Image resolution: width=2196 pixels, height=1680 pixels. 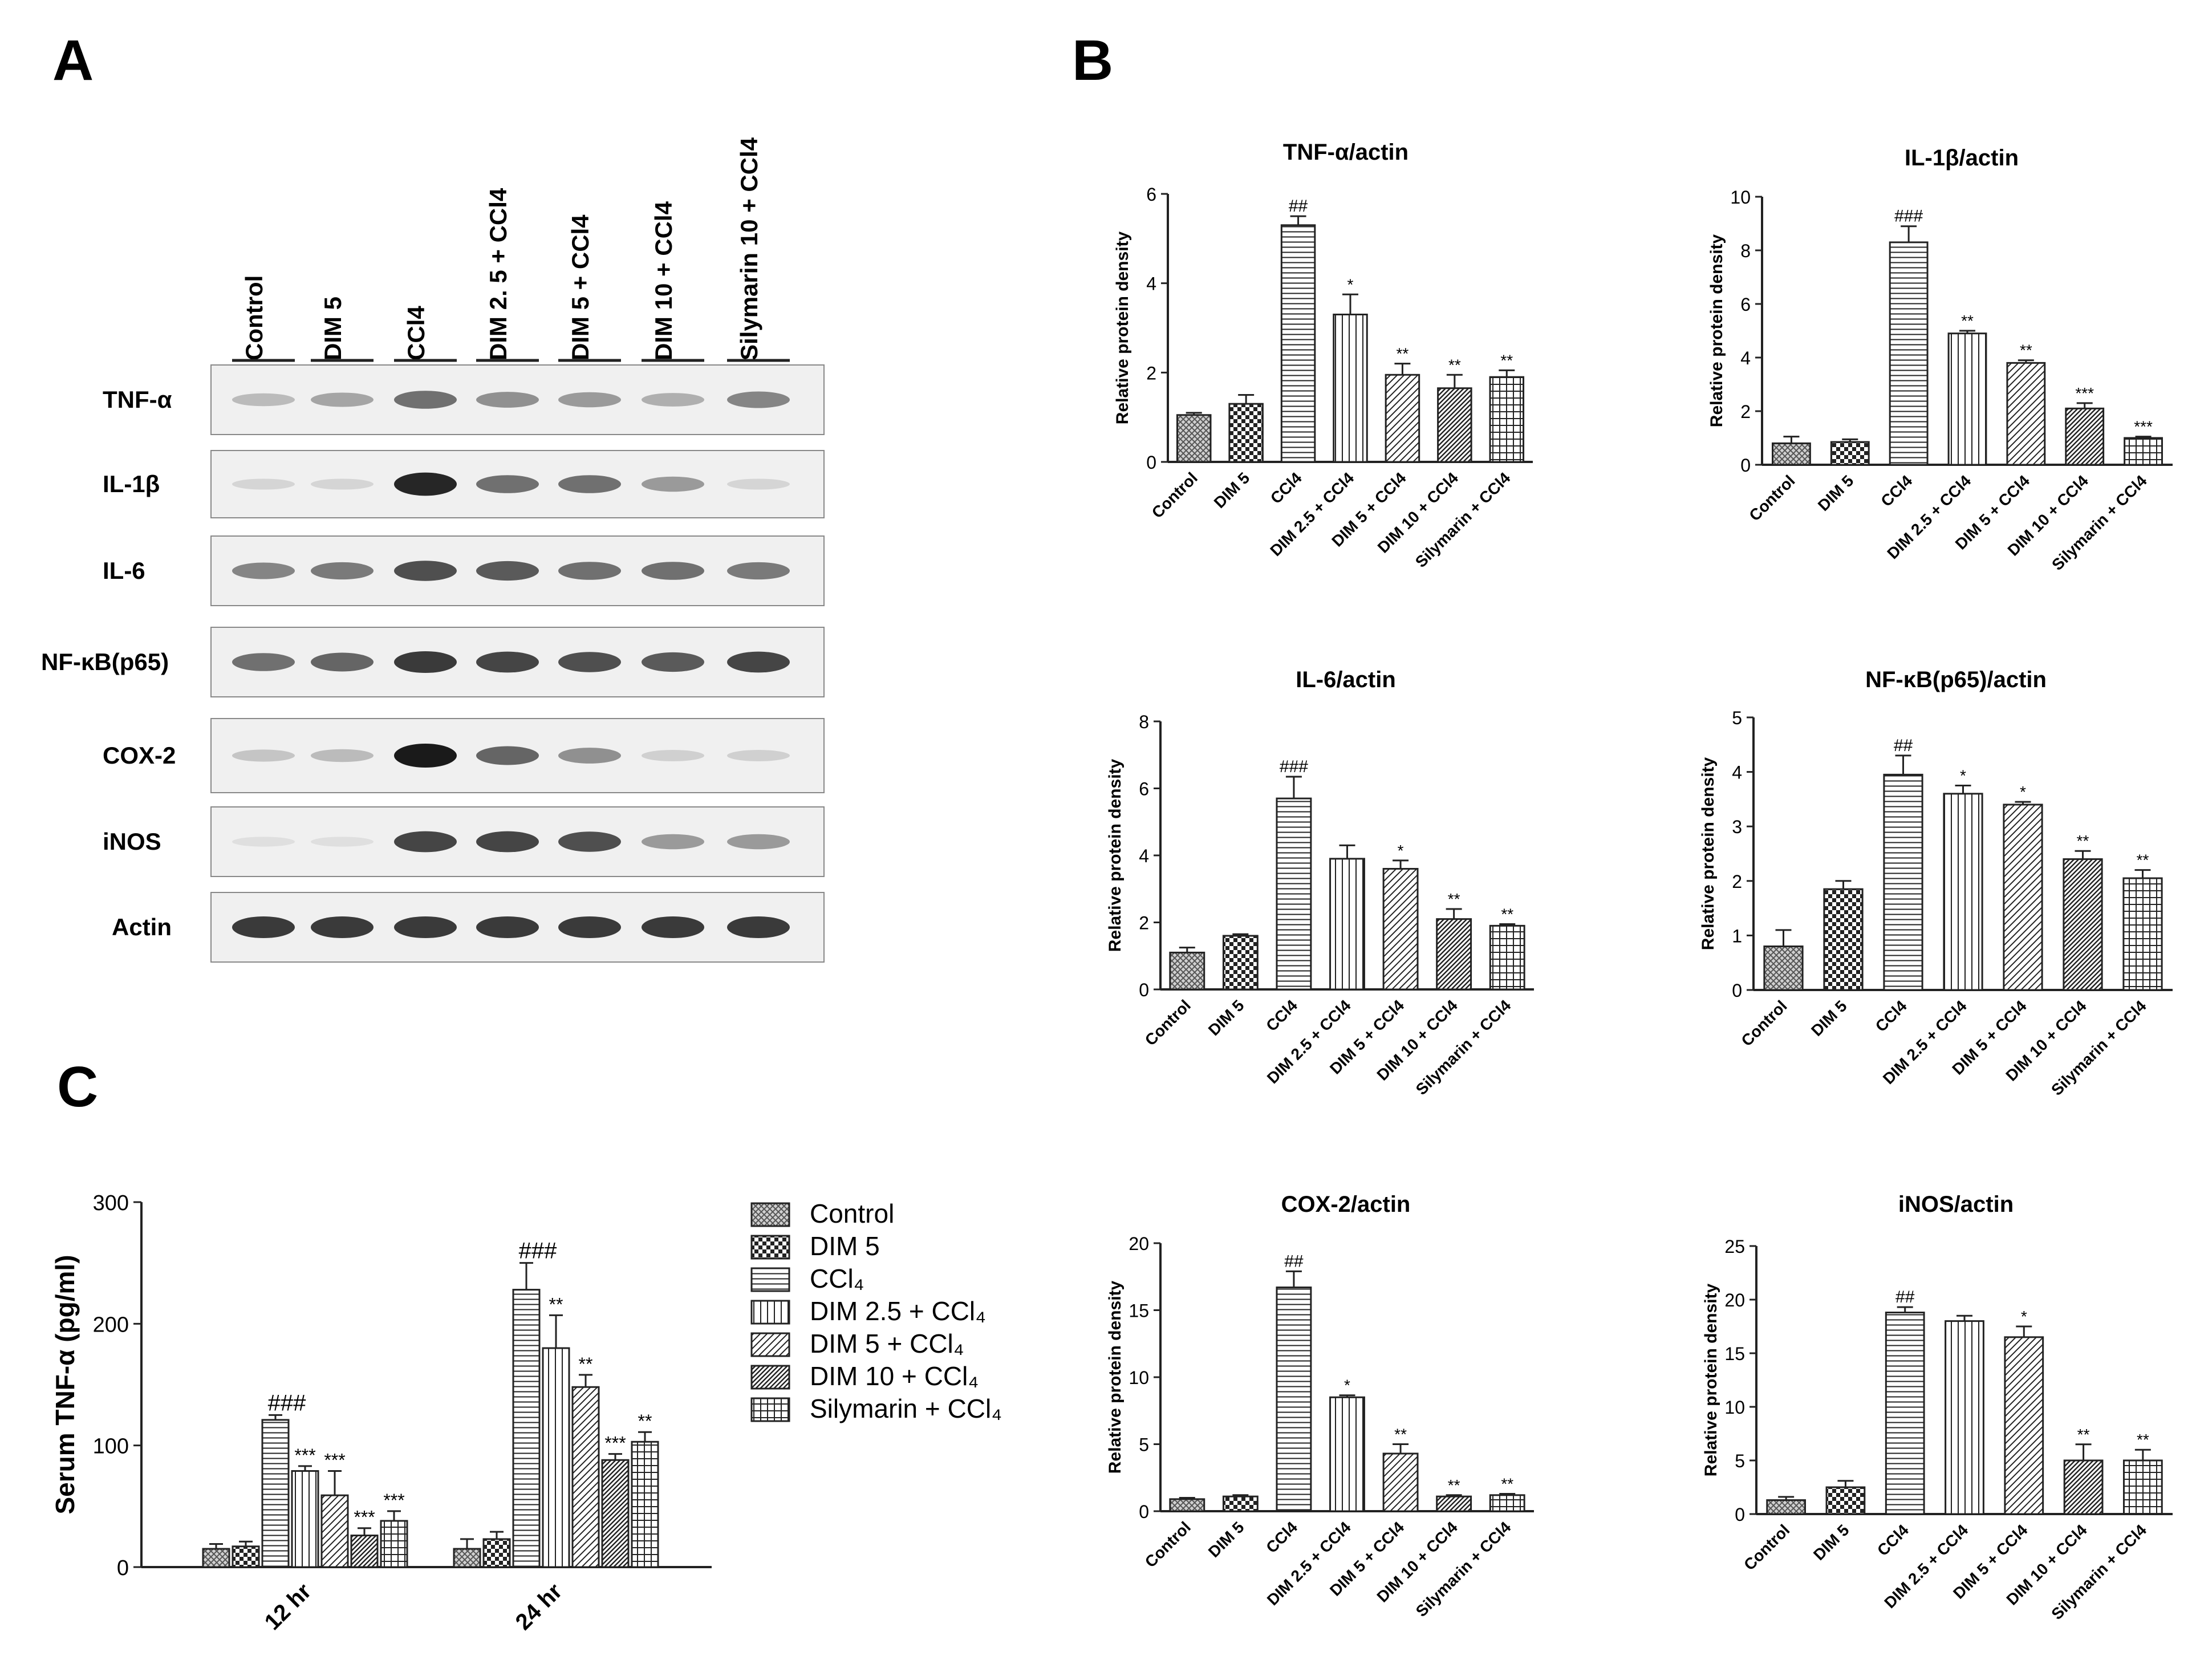 I want to click on y-tick-label: 5, so click(x=1740, y=1461).